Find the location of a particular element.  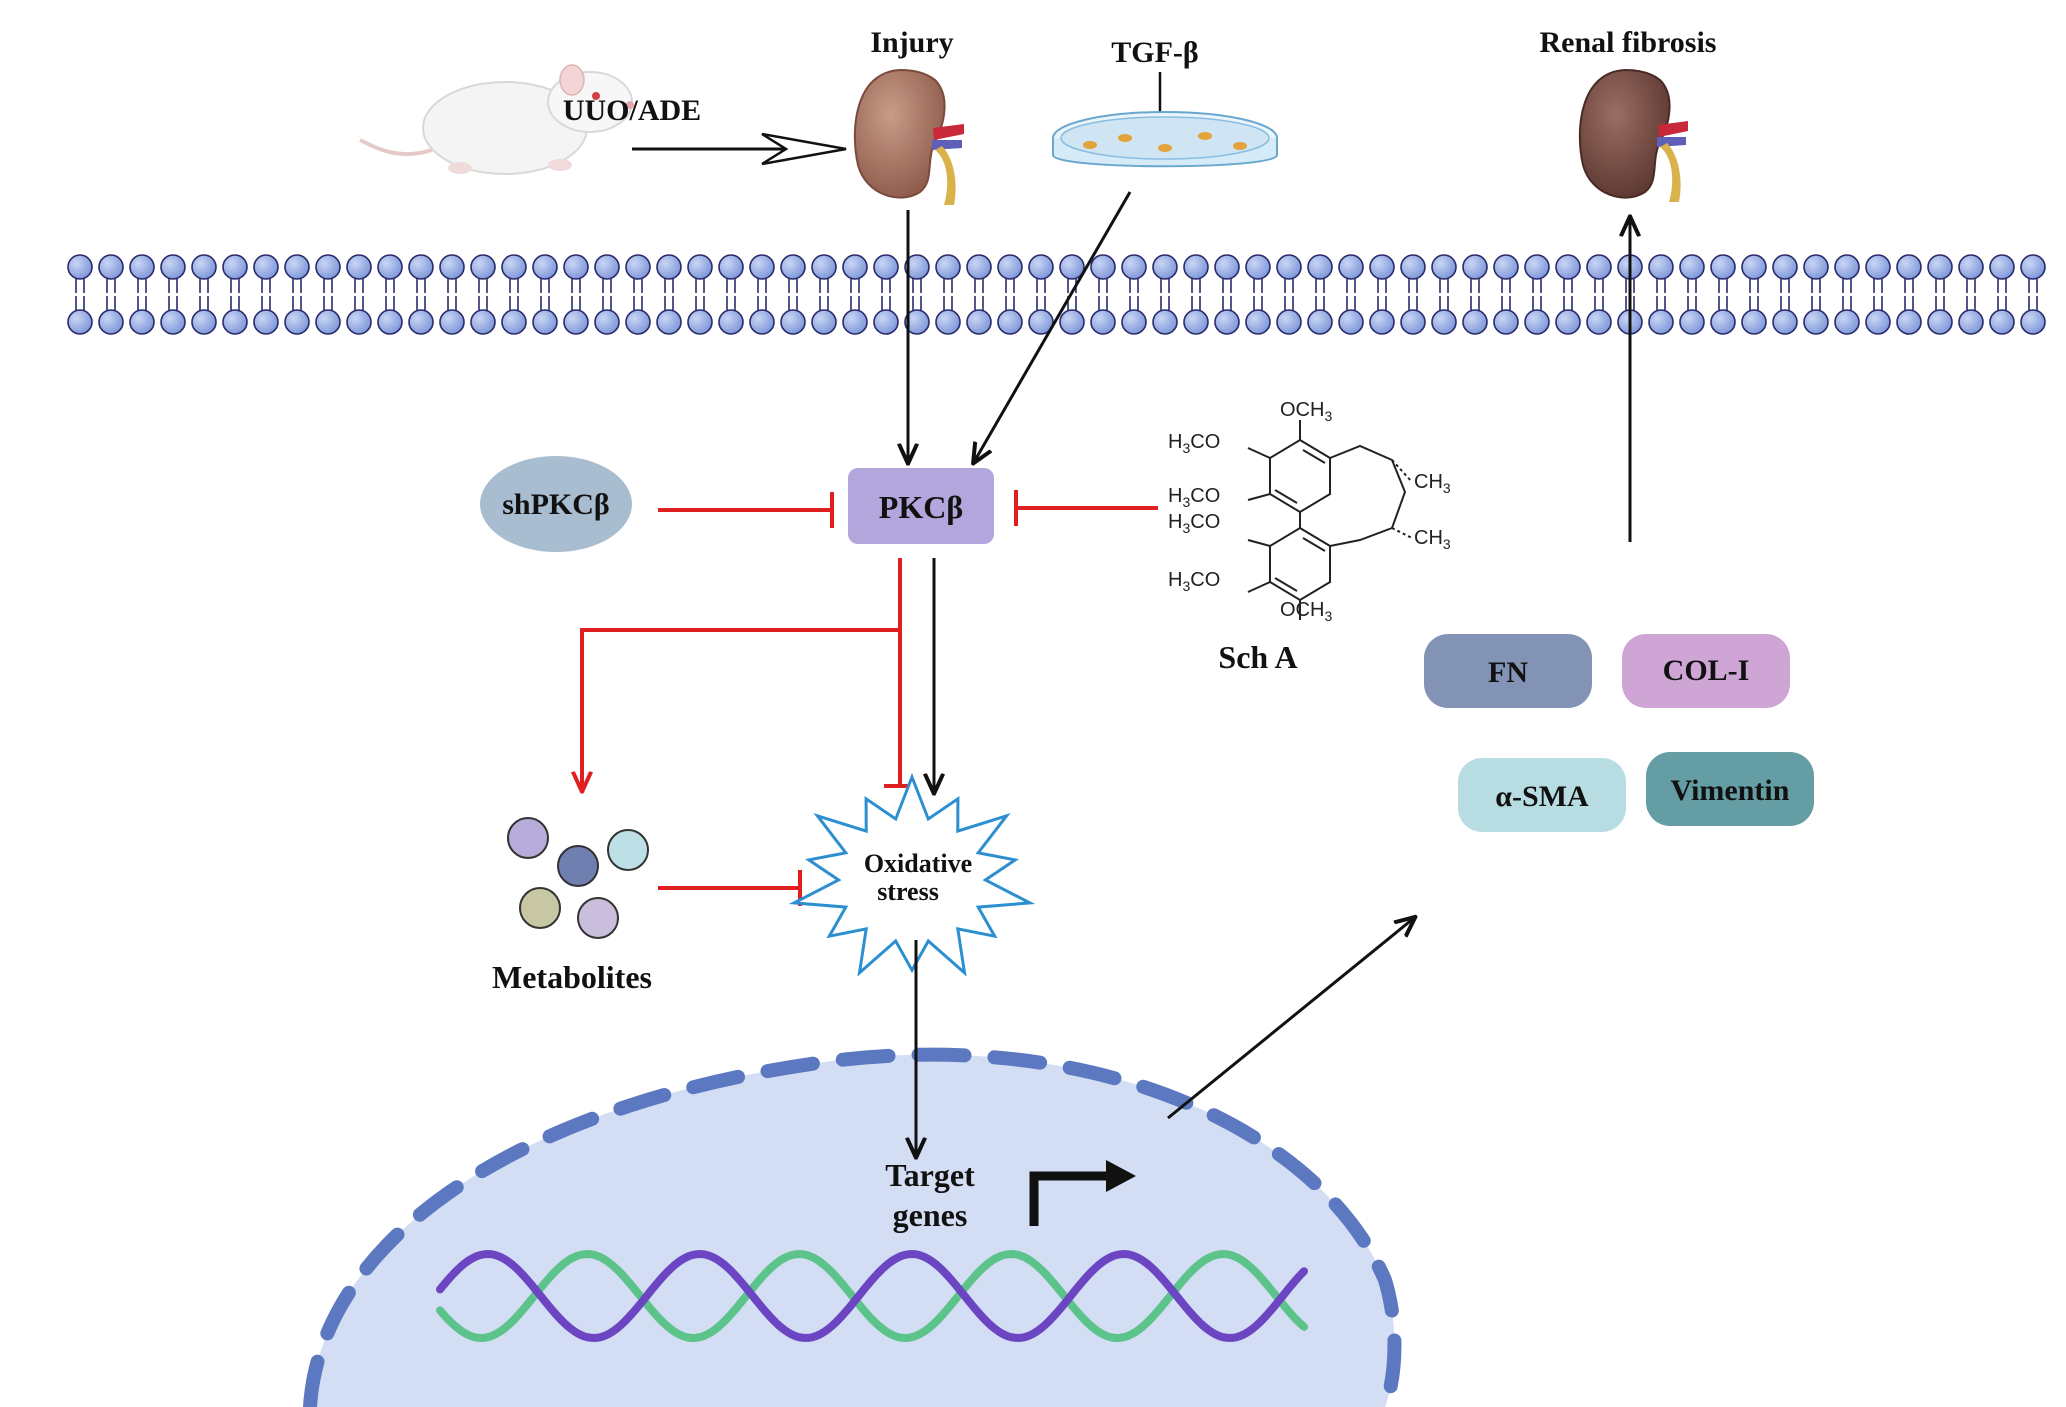

pkc-label: PKCβ is located at coordinates (921, 507).